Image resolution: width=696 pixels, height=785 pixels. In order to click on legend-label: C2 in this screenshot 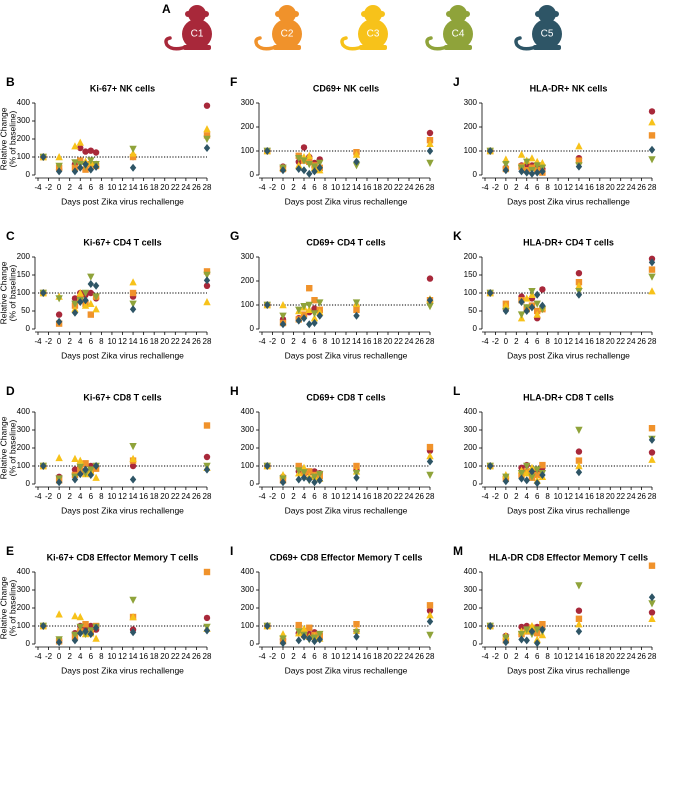, I will do `click(287, 34)`.